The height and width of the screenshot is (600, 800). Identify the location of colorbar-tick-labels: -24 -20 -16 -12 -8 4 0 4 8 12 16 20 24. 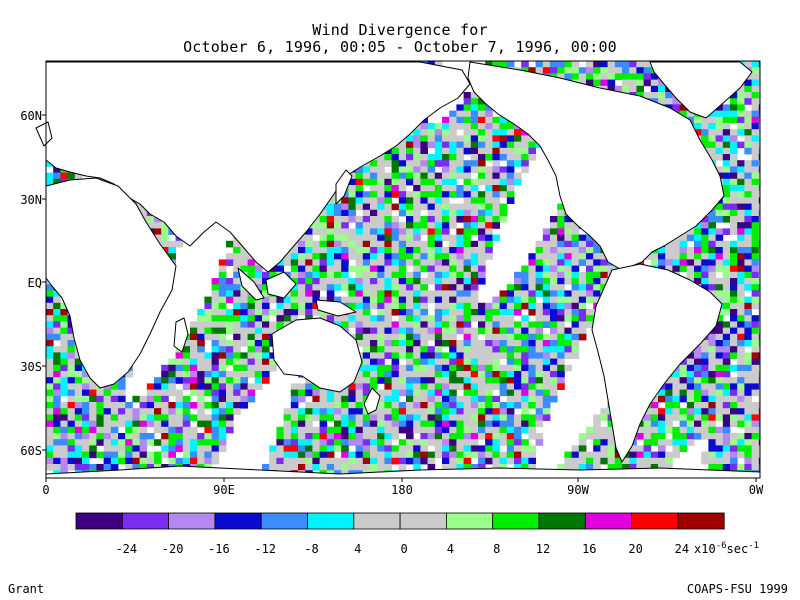
(402, 549).